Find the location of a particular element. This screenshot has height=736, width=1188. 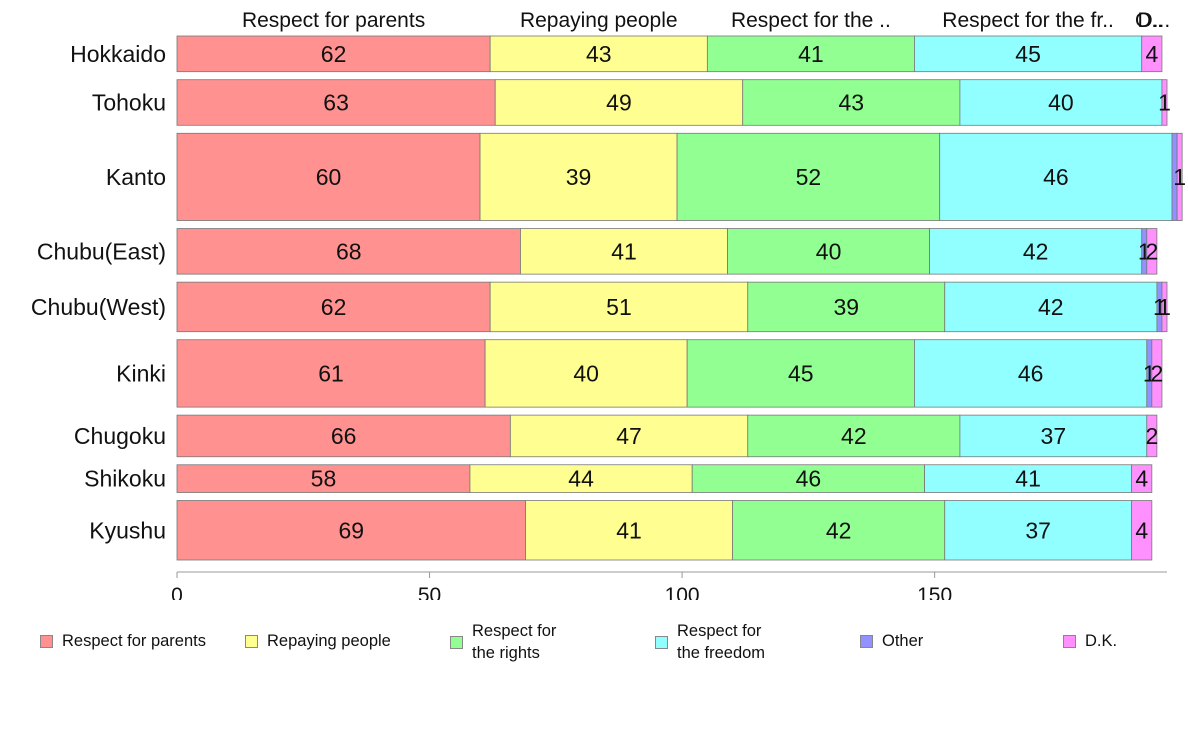

legend-item: Respect for the rights is located at coordinates (503, 642).